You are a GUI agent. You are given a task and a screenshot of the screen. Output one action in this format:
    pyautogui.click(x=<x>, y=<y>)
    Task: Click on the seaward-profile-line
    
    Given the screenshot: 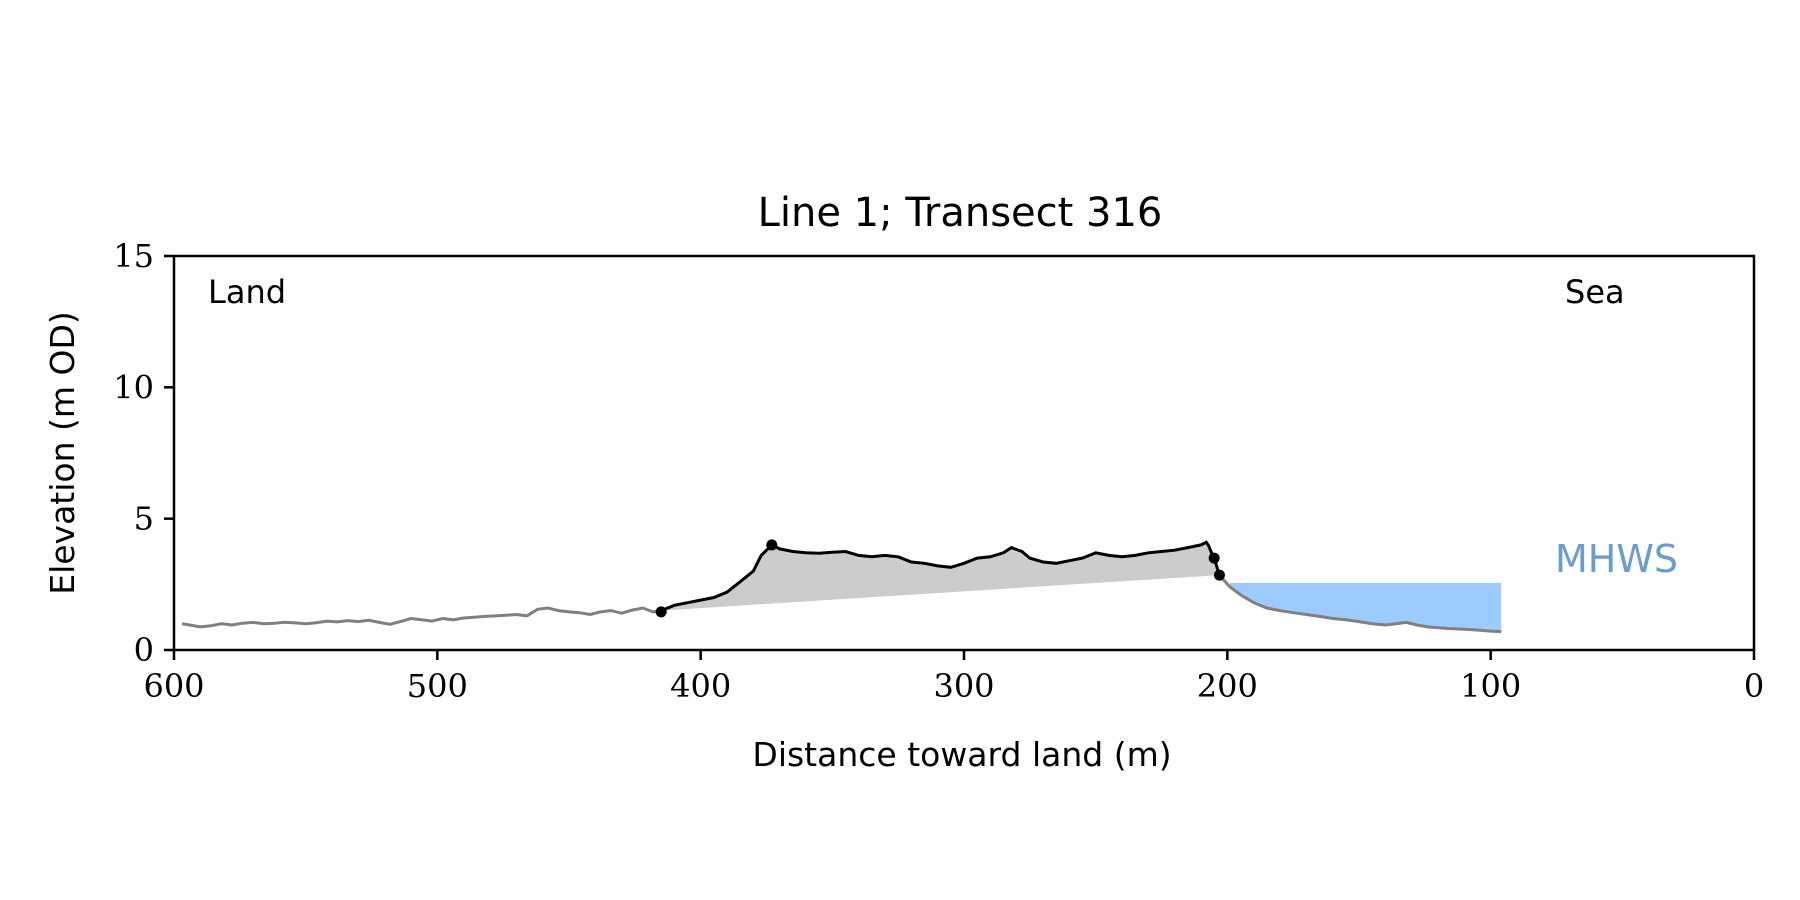 What is the action you would take?
    pyautogui.click(x=1360, y=604)
    